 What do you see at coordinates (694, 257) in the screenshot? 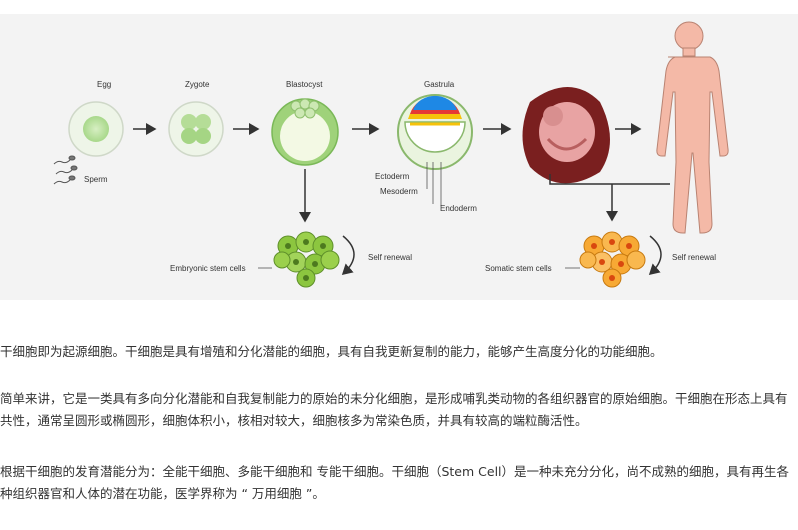
I see `self-renewal-right-label: Self renewal` at bounding box center [694, 257].